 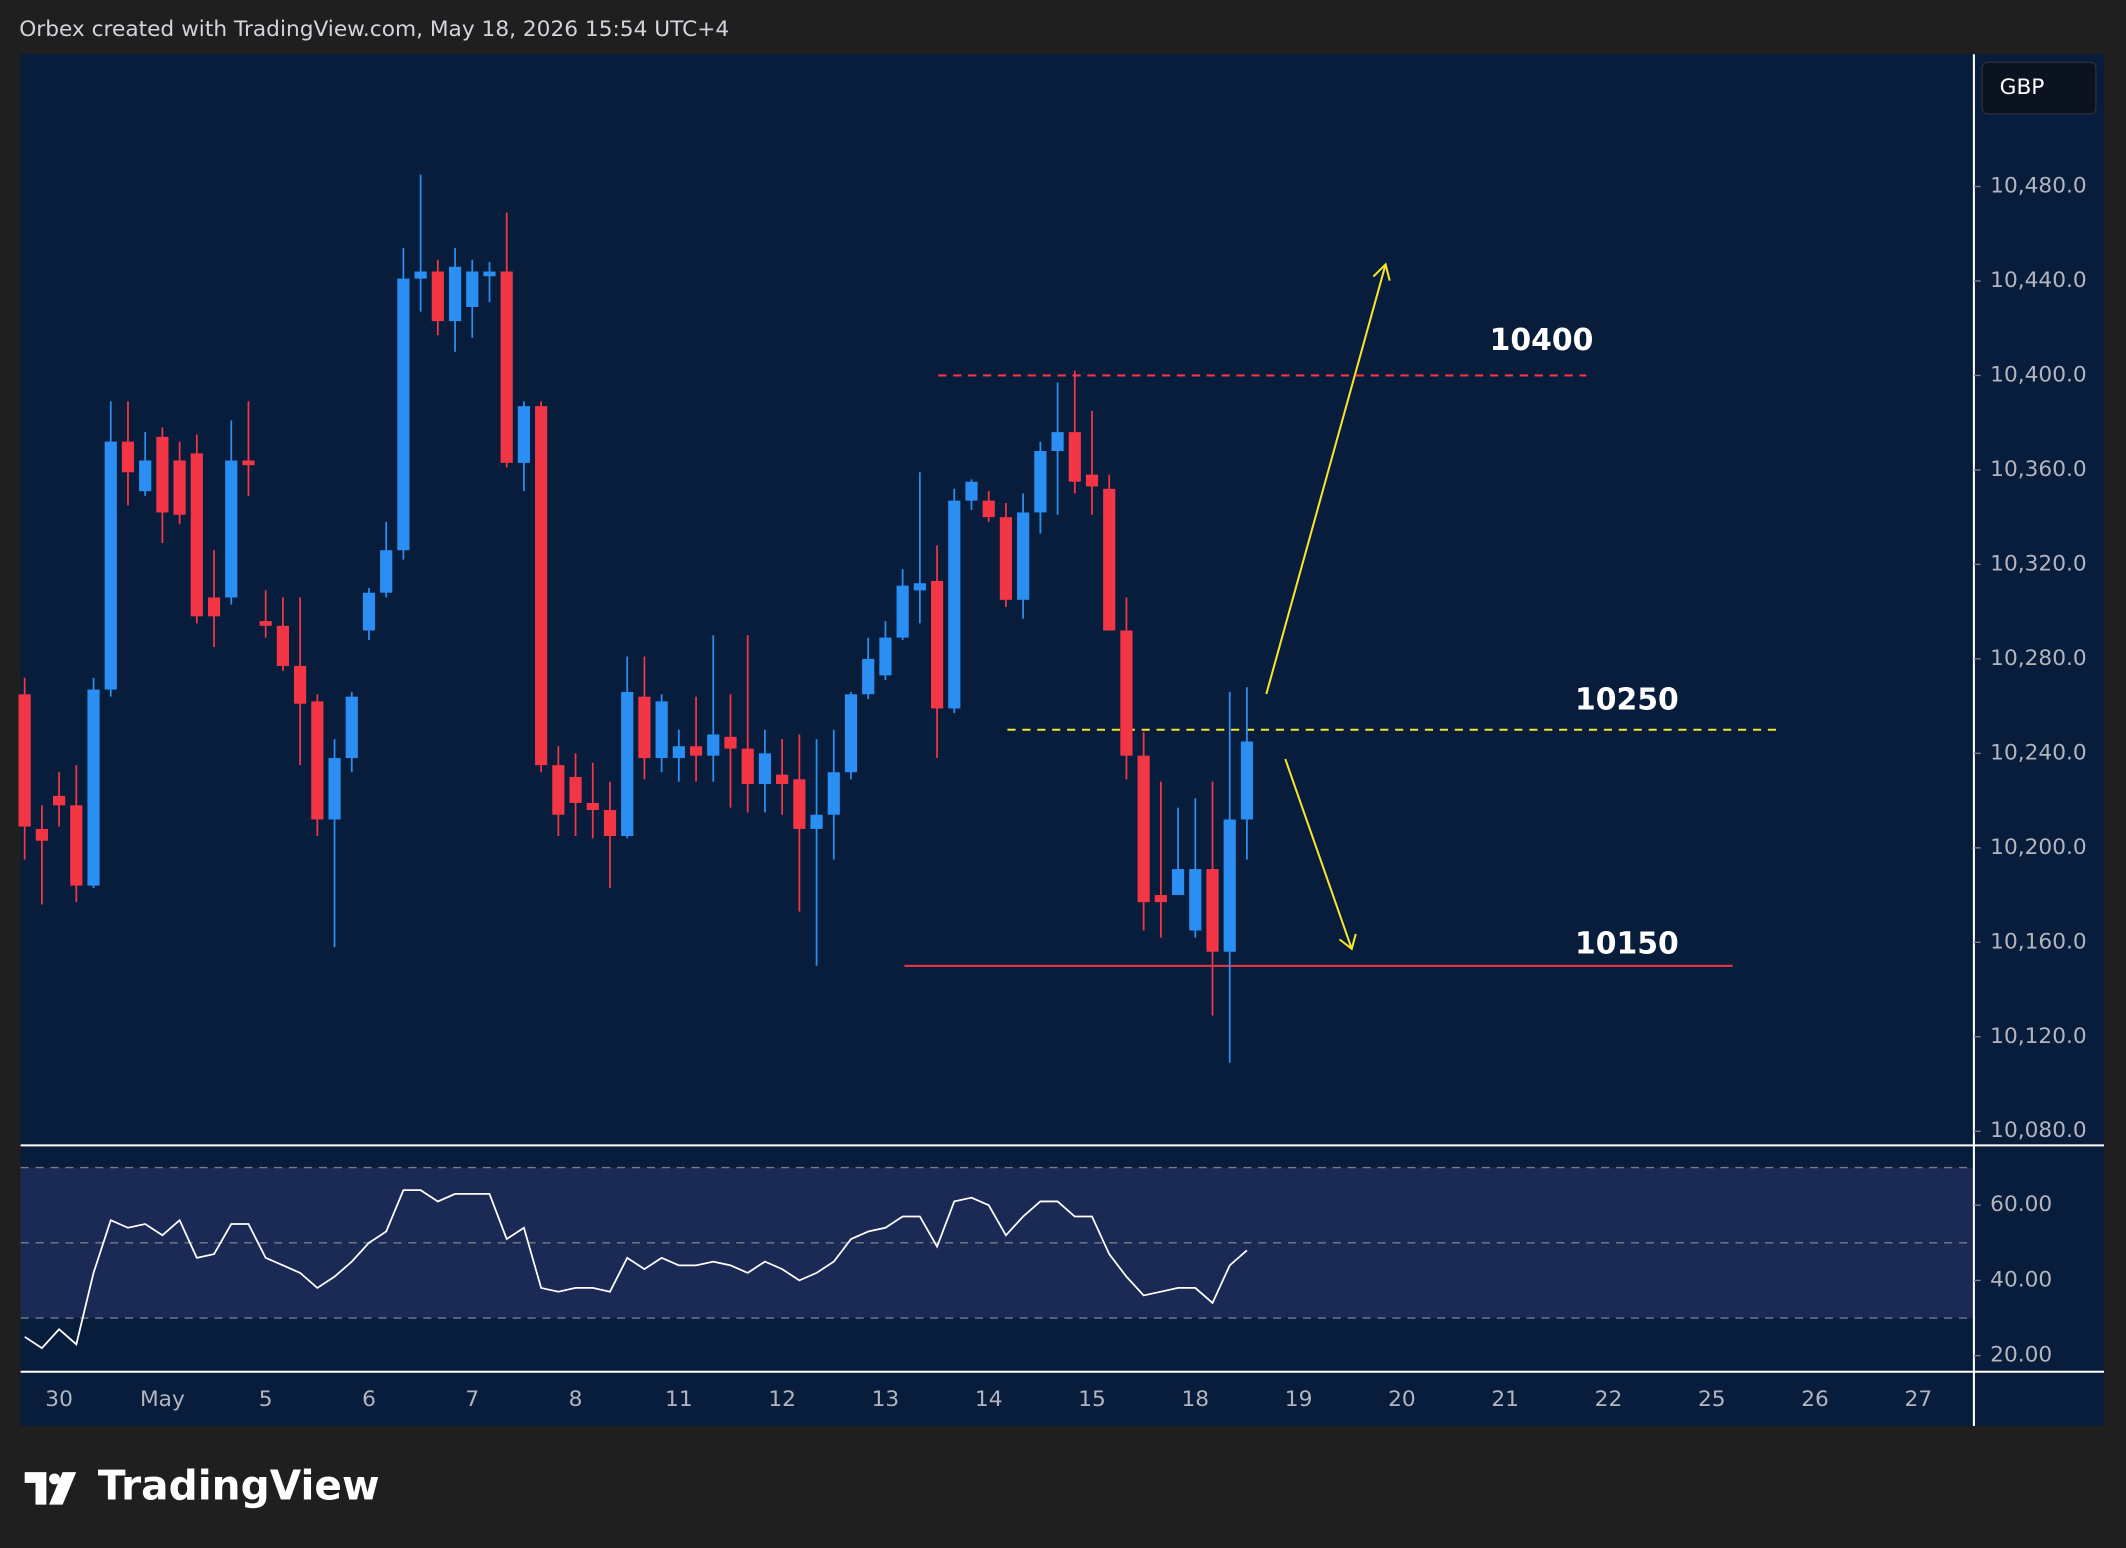 I want to click on x-tick-label: 12, so click(x=782, y=1399).